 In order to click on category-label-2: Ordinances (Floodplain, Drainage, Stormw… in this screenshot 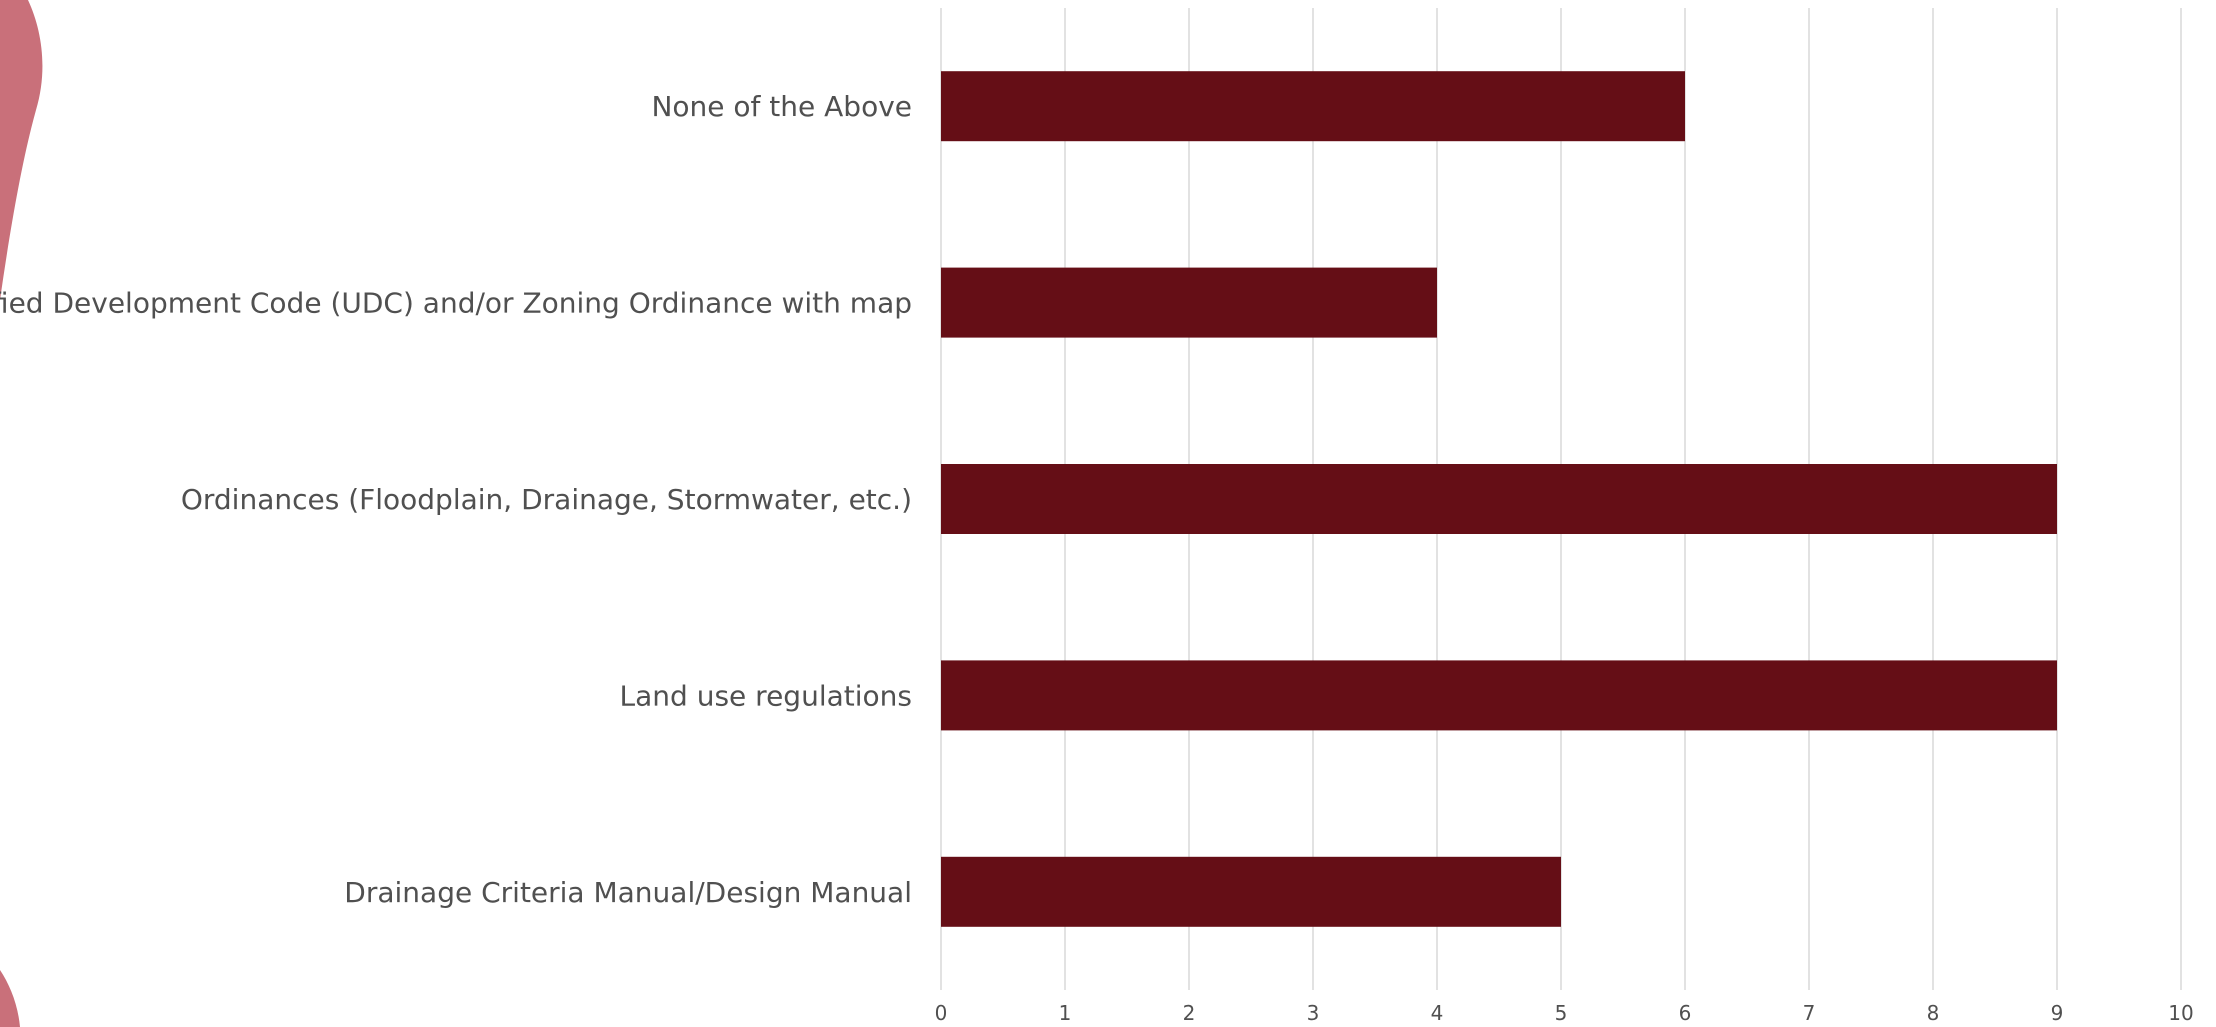, I will do `click(546, 499)`.